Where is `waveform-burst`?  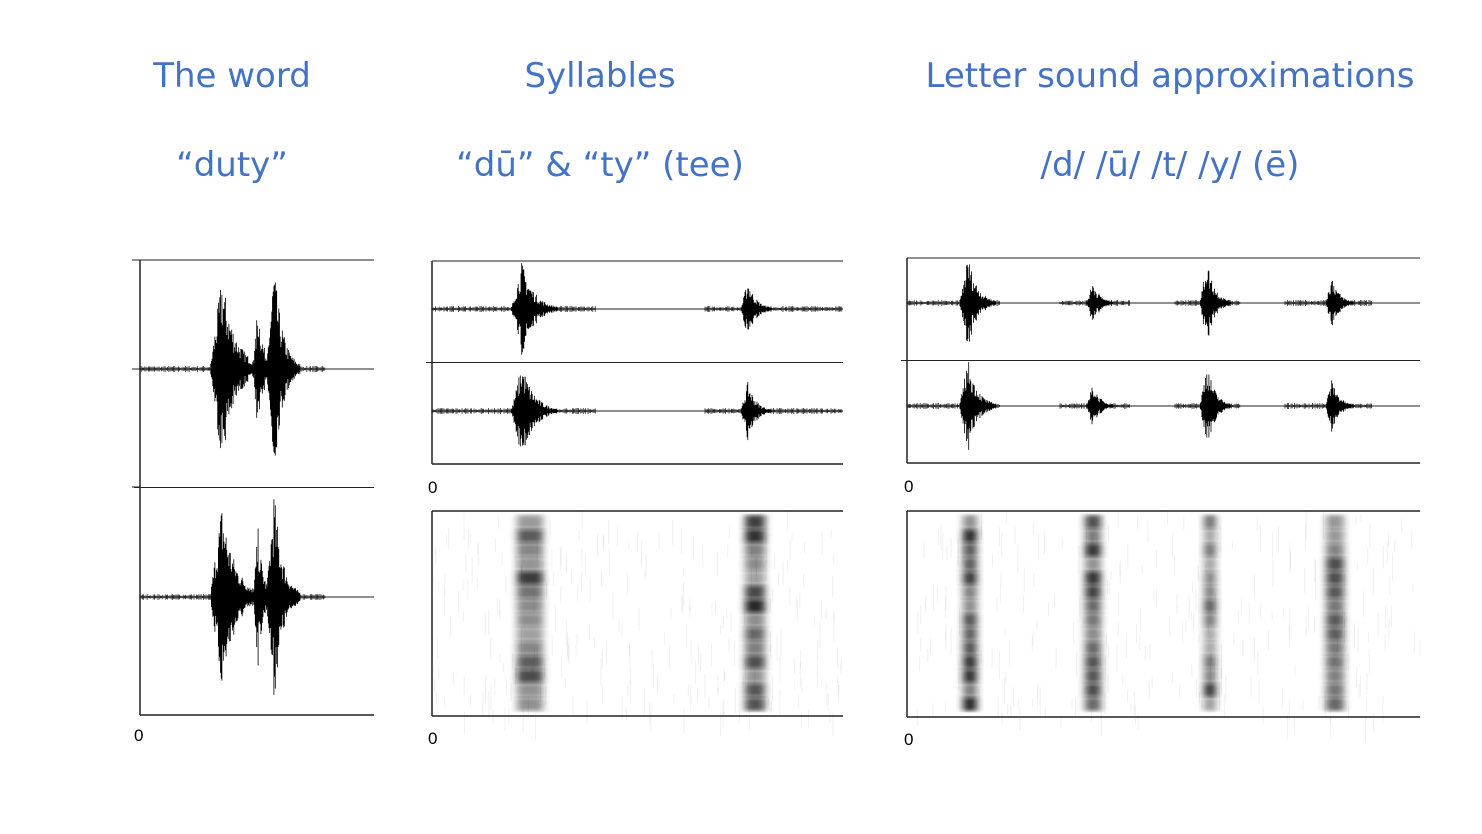 waveform-burst is located at coordinates (283, 597).